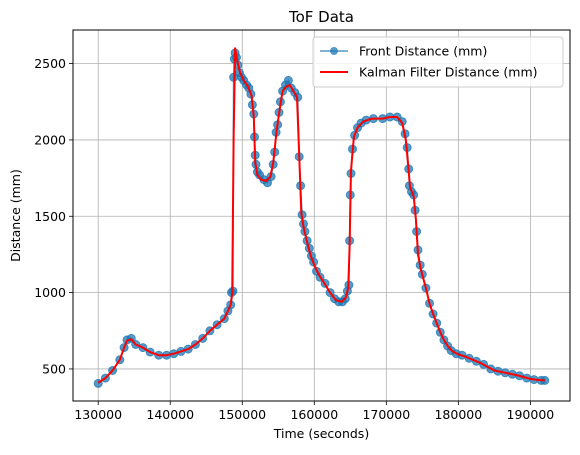  Describe the element at coordinates (98, 414) in the screenshot. I see `x-tick-label: 130000` at that location.